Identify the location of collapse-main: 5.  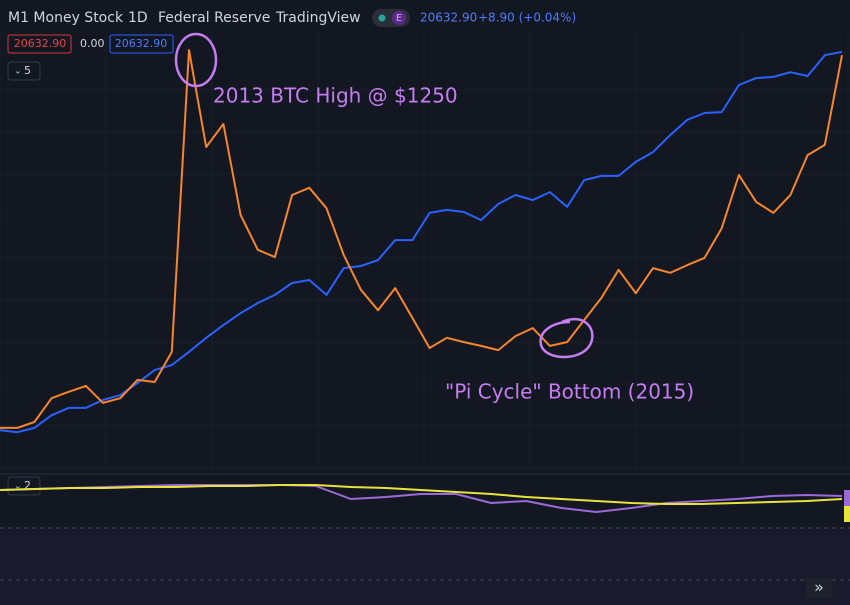
(27, 70).